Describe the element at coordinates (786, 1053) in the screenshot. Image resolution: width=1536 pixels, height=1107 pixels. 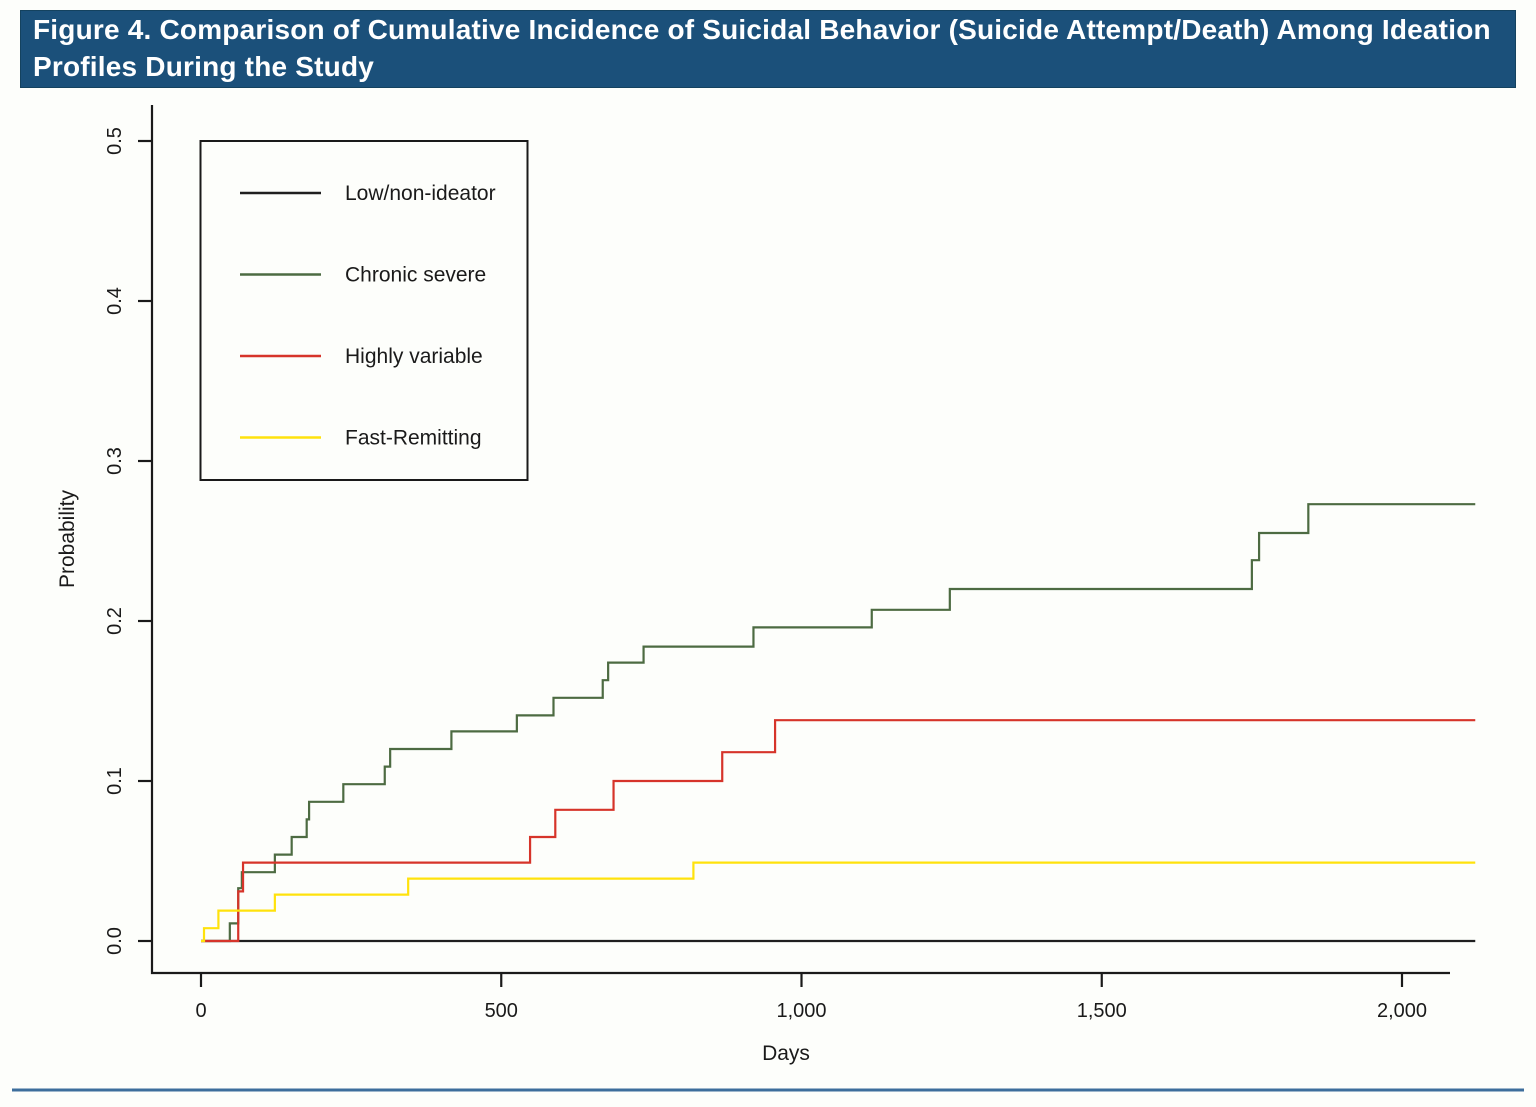
I see `x-axis-title: Days` at that location.